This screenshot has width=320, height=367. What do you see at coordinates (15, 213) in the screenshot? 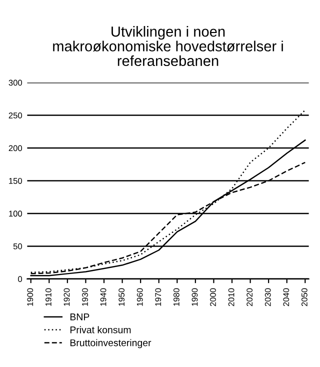
I see `y-tick-label: 100` at bounding box center [15, 213].